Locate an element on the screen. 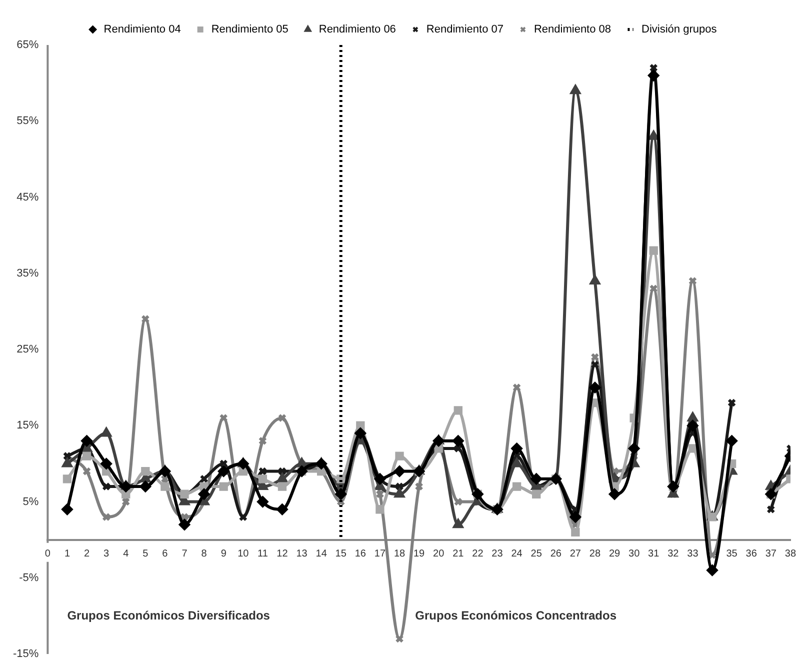 Image resolution: width=804 pixels, height=664 pixels. annotation: Grupos Económicos Diversificados is located at coordinates (168, 615).